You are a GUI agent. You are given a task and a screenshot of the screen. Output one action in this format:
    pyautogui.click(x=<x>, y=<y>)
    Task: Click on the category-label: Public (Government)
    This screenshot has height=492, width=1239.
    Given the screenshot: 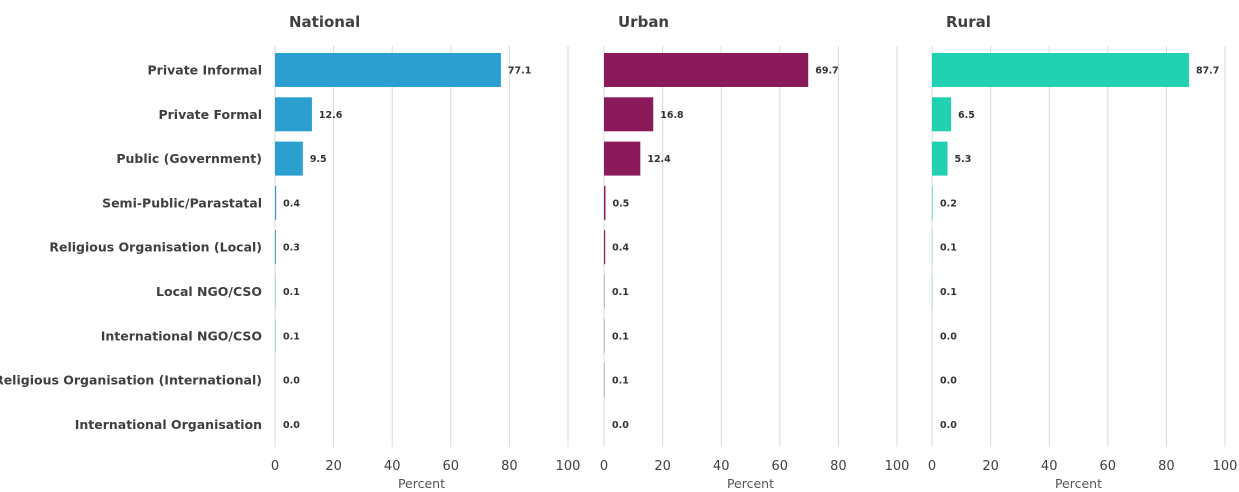 What is the action you would take?
    pyautogui.click(x=189, y=158)
    